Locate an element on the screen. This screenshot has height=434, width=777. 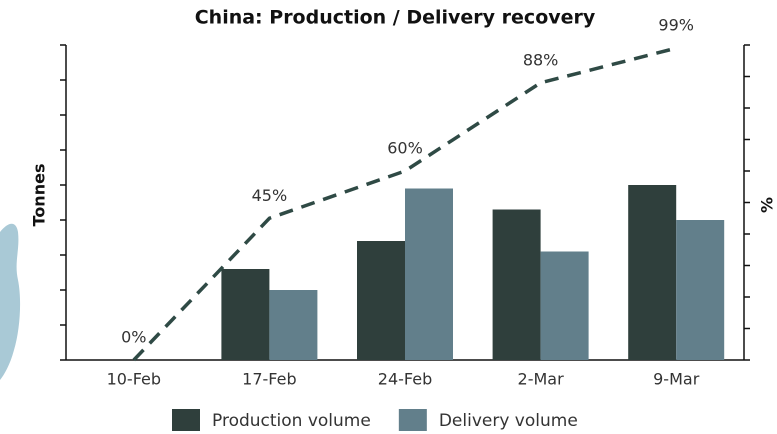
y-axis-label: Tonnes is located at coordinates (39, 195).